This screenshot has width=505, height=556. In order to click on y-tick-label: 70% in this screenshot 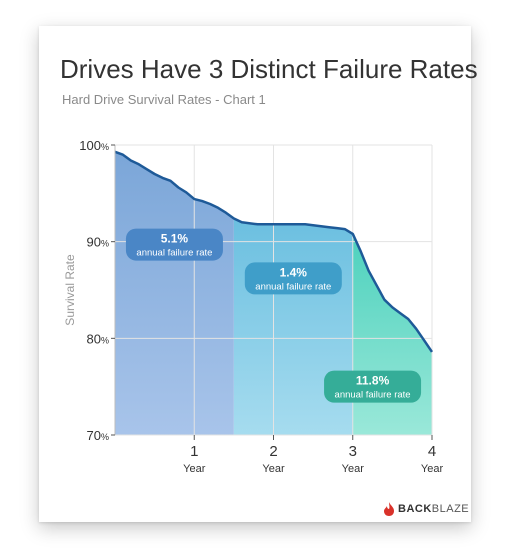, I will do `click(98, 435)`.